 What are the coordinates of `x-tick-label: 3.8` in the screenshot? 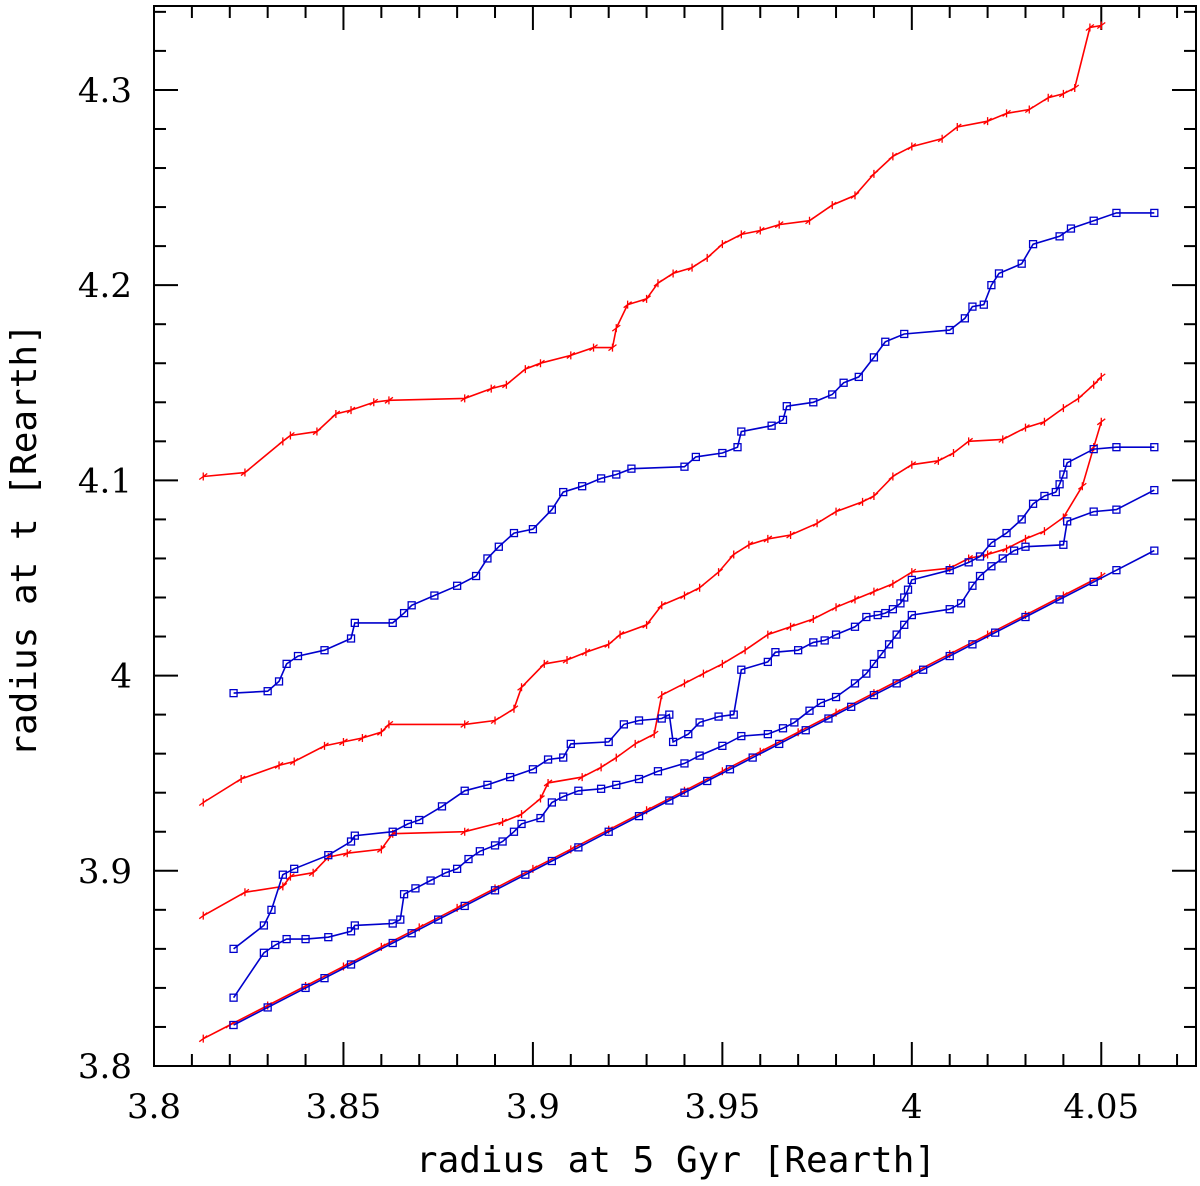 It's located at (154, 1107).